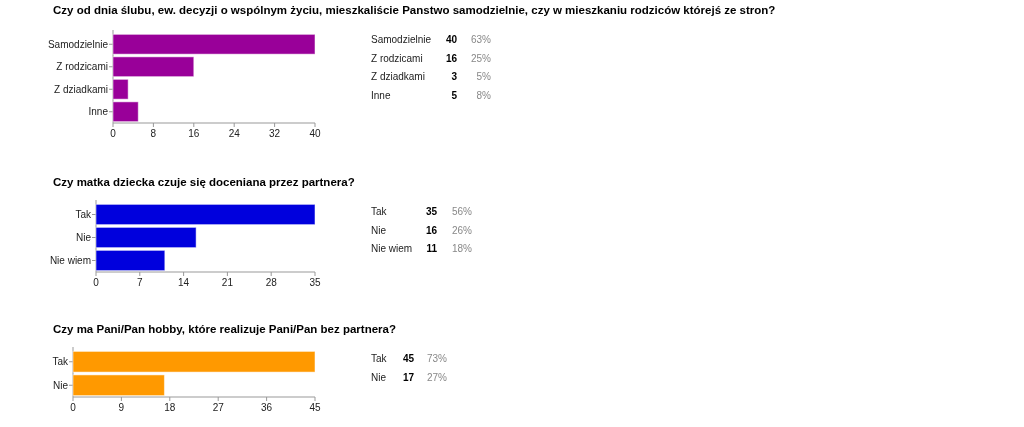 This screenshot has width=1024, height=427. Describe the element at coordinates (315, 282) in the screenshot. I see `x-tick-label: 35` at that location.